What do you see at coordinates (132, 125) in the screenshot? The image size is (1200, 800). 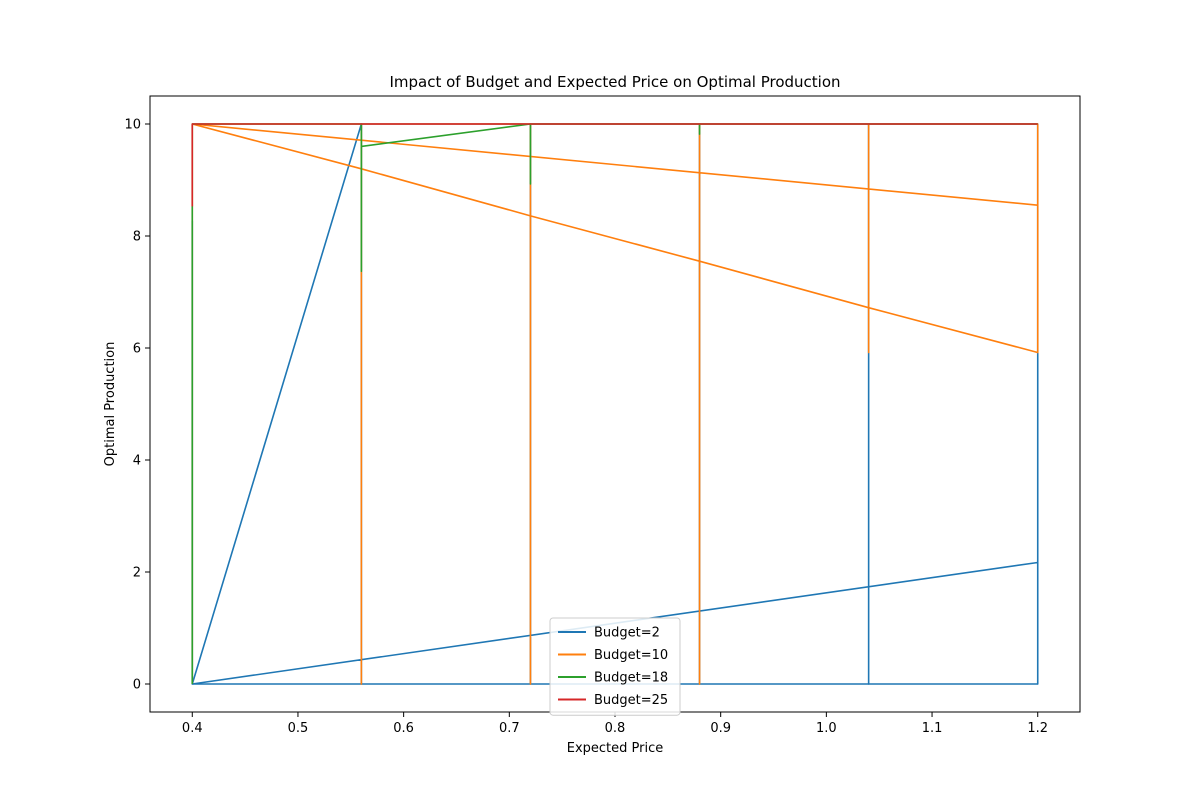 I see `y-tick-label: 10` at bounding box center [132, 125].